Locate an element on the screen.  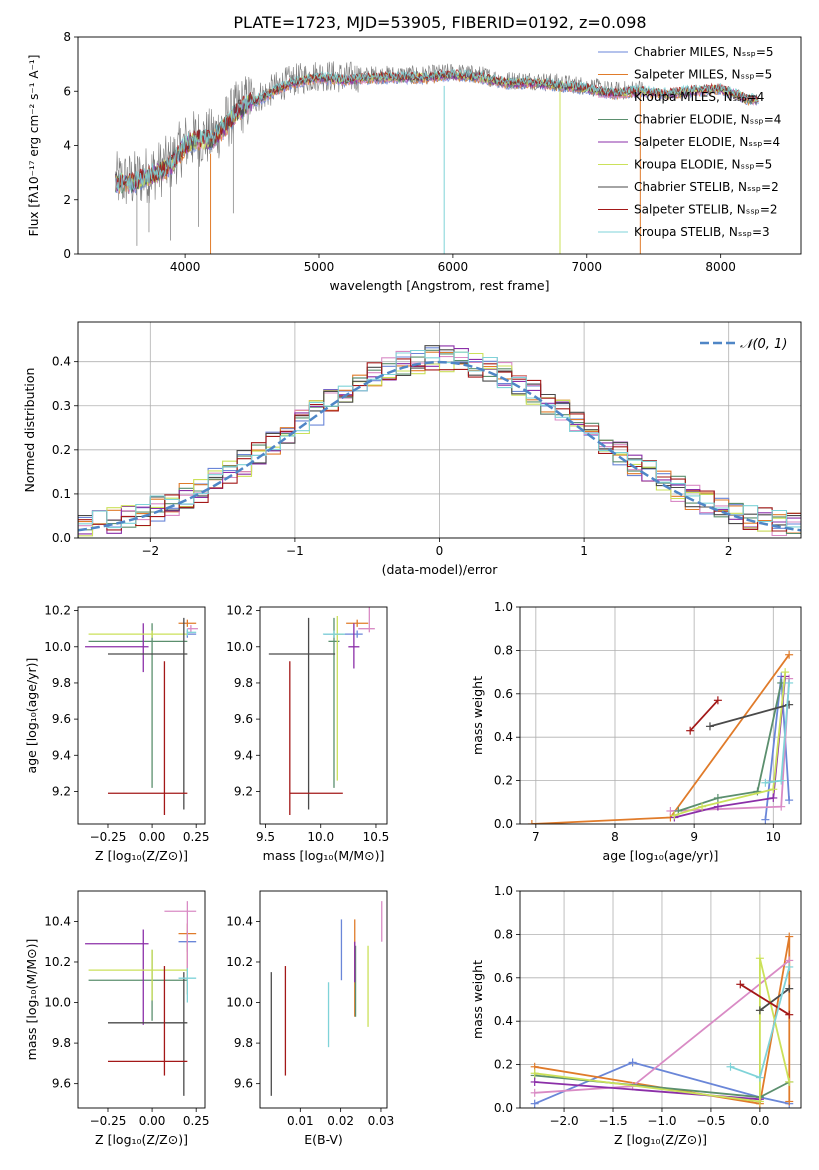
y-axis-label: mass [log₁₀(M/M⊙)] is located at coordinates (31, 1000).